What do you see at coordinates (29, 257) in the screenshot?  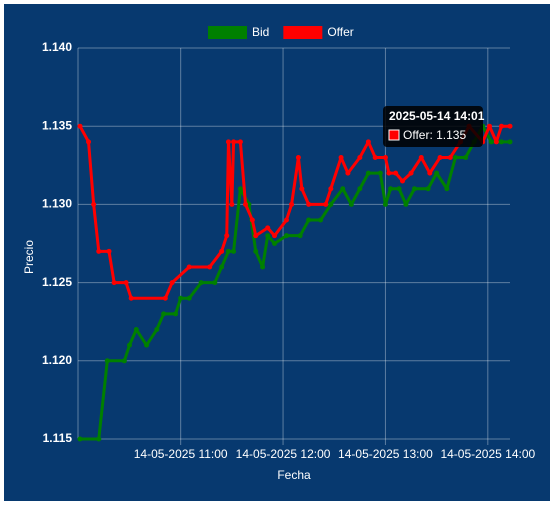 I see `y-axis-label: Precio` at bounding box center [29, 257].